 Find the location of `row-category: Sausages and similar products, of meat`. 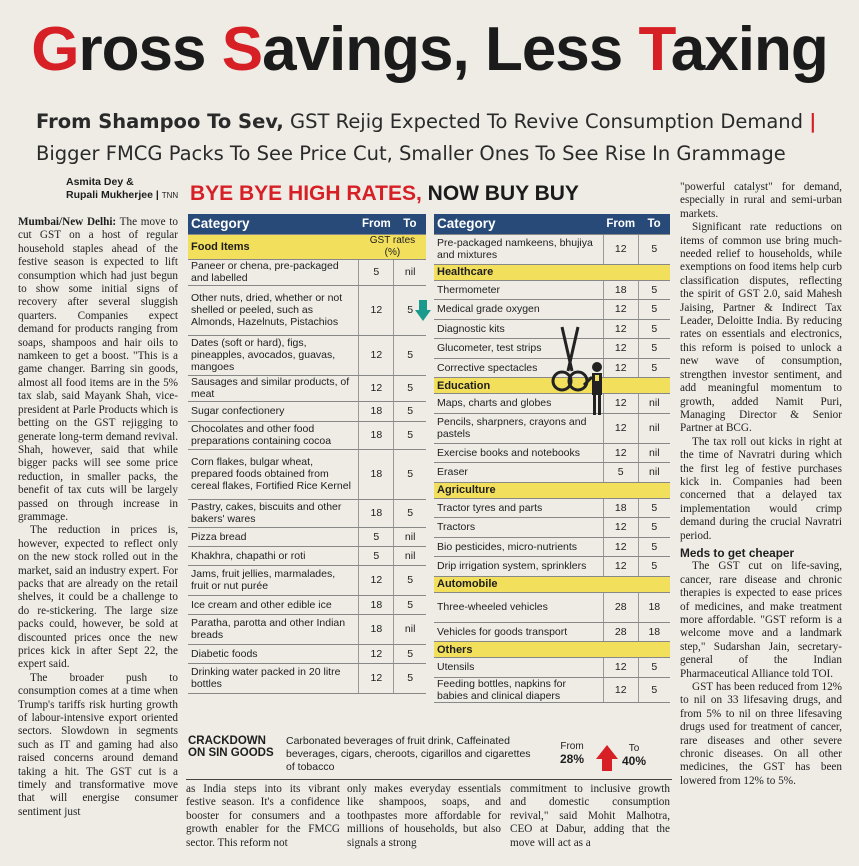

row-category: Sausages and similar products, of meat is located at coordinates (273, 388).